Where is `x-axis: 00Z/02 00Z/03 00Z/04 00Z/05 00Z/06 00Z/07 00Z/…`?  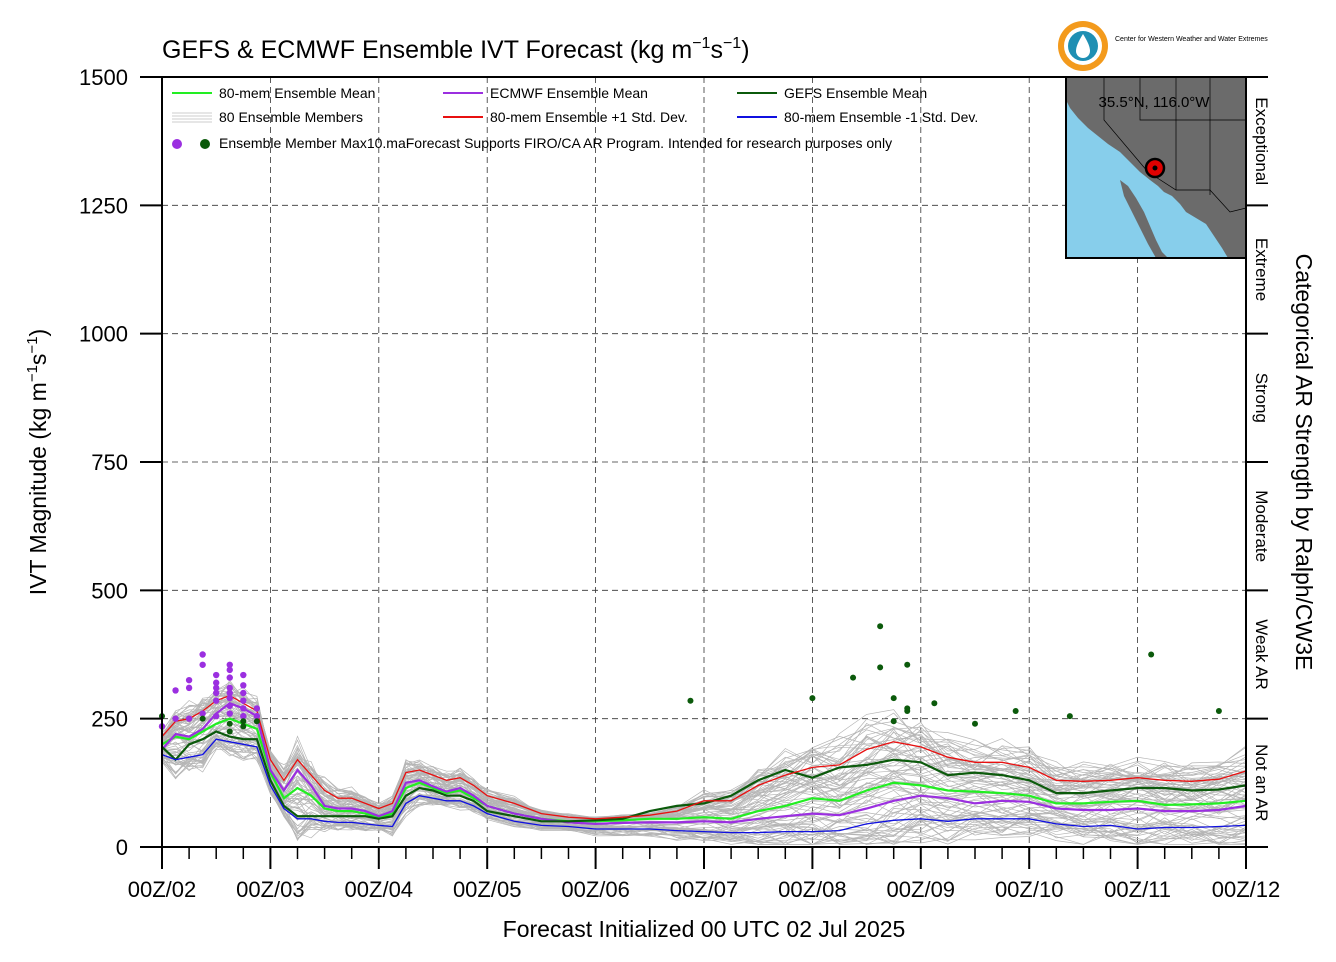 x-axis: 00Z/02 00Z/03 00Z/04 00Z/05 00Z/06 00Z/07 00Z/… is located at coordinates (704, 874).